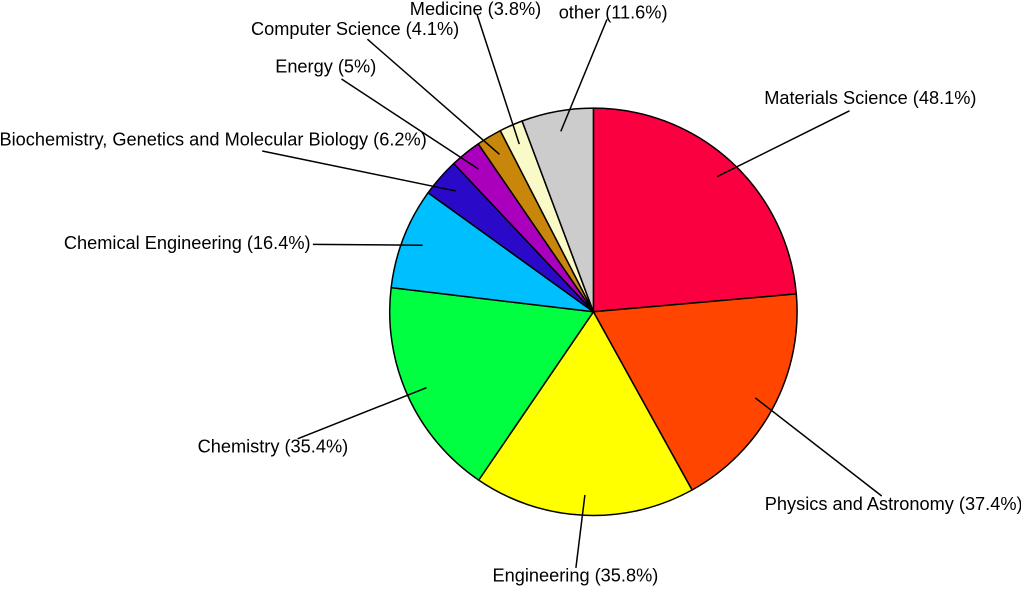 This screenshot has width=1021, height=593. Describe the element at coordinates (273, 447) in the screenshot. I see `svg-text: Chemistry (35.4%)` at that location.